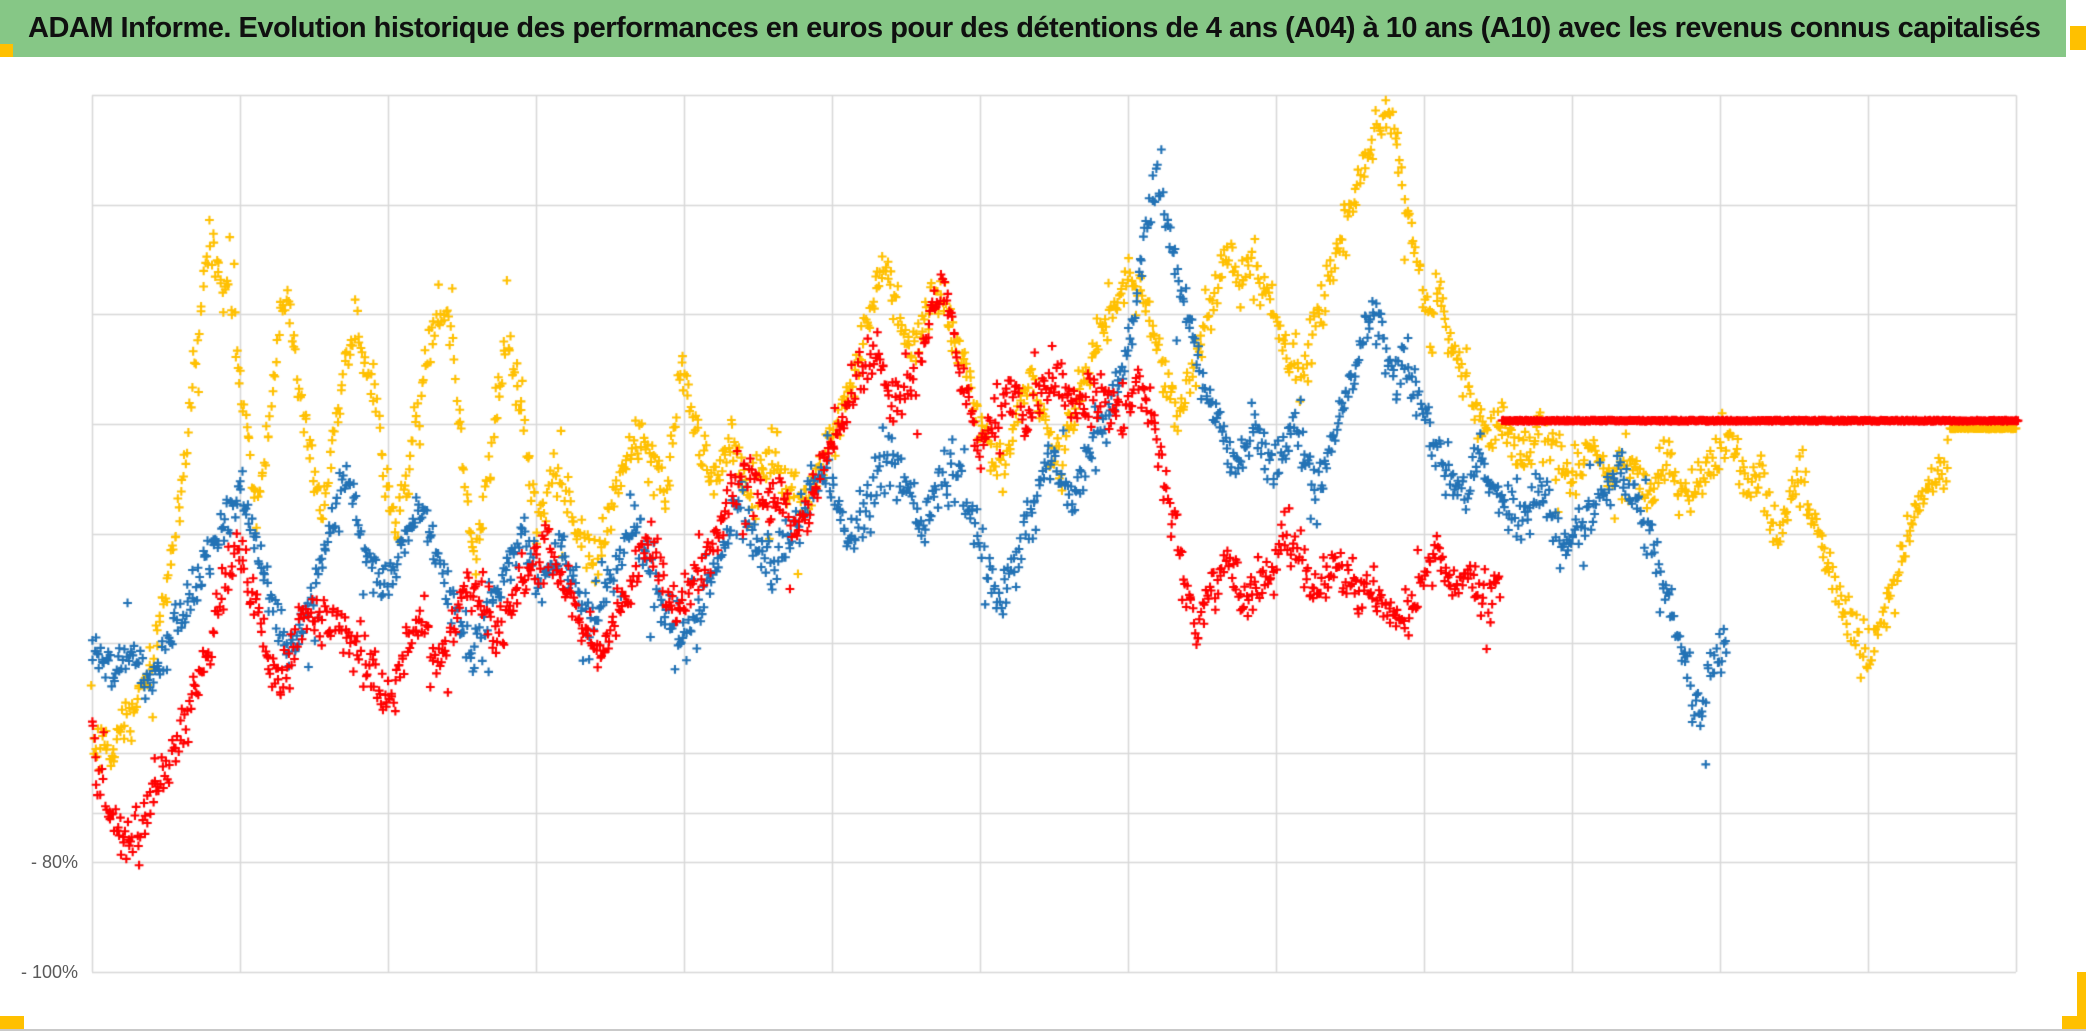  Describe the element at coordinates (2081, 1001) in the screenshot. I see `accent-bottom-right-vertical` at that location.